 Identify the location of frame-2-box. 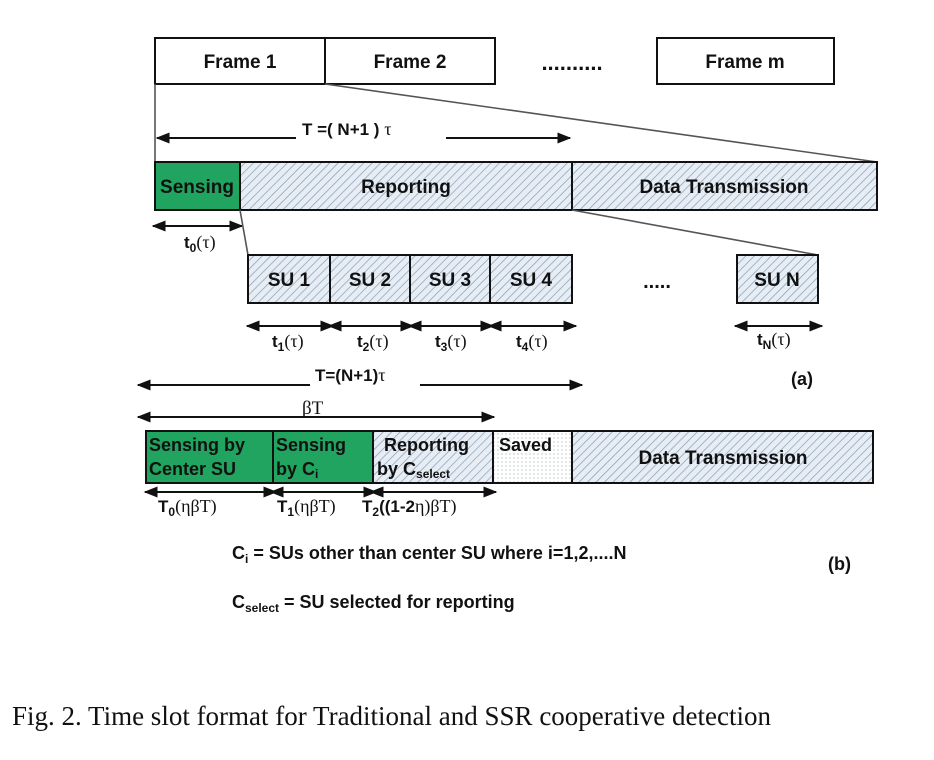
(410, 61).